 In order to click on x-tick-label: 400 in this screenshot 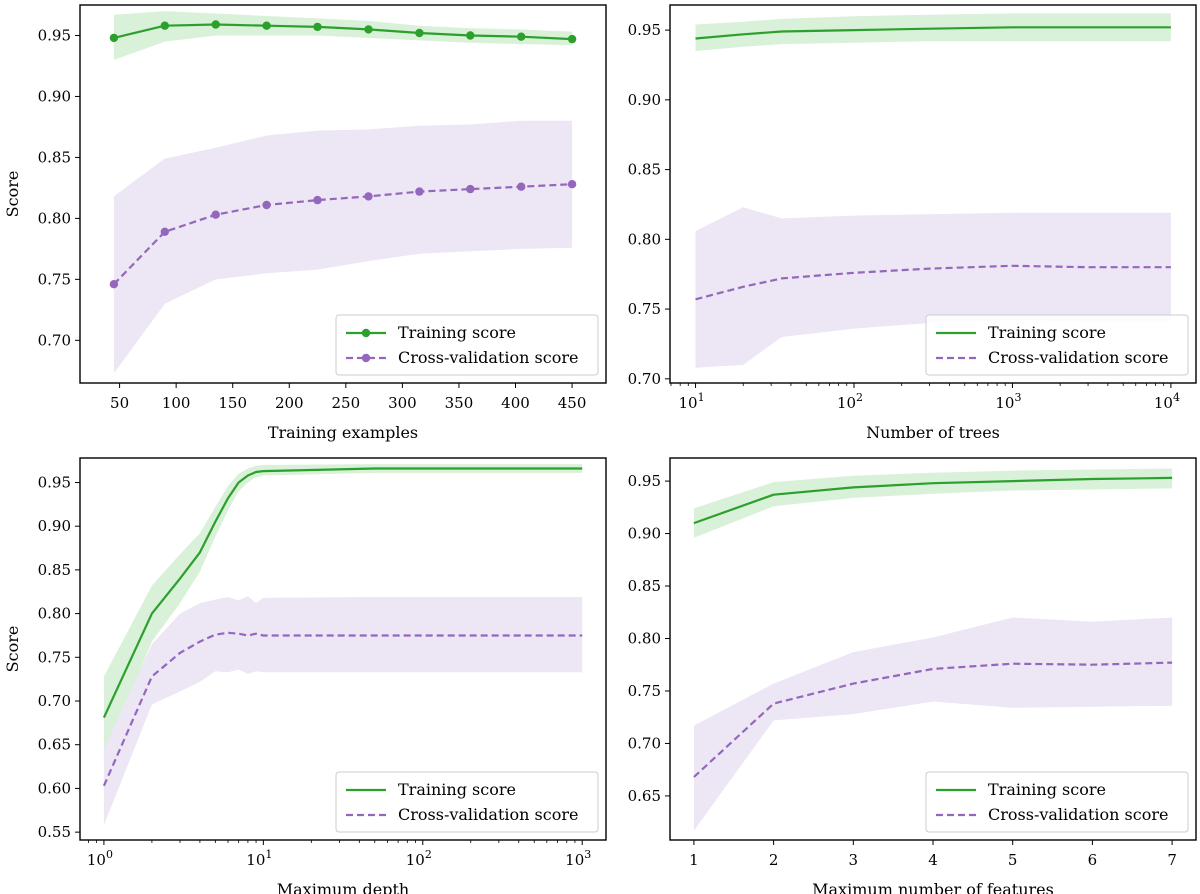, I will do `click(515, 403)`.